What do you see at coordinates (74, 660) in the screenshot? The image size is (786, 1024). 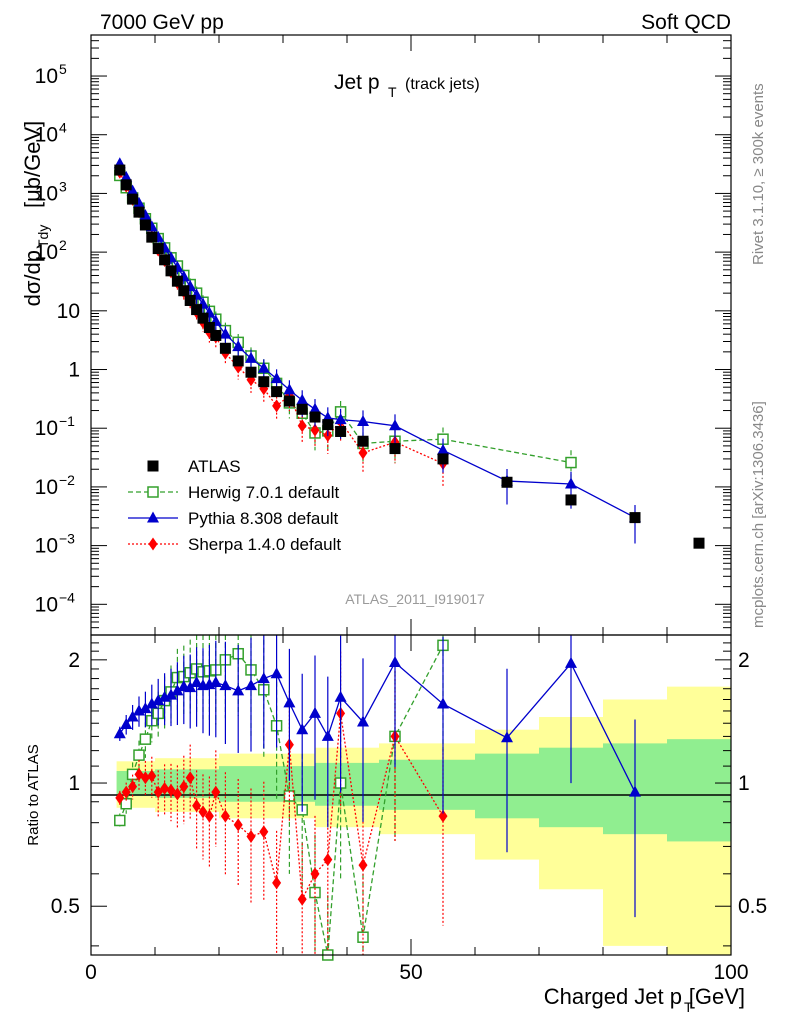 I see `ratio-tick-label-left: 2` at bounding box center [74, 660].